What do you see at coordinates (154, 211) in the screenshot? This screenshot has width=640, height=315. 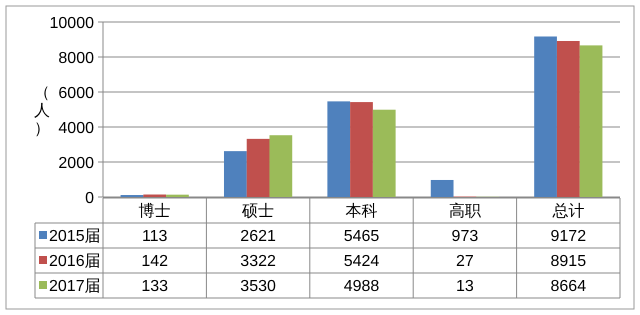 I see `x-tick-label: 博士` at bounding box center [154, 211].